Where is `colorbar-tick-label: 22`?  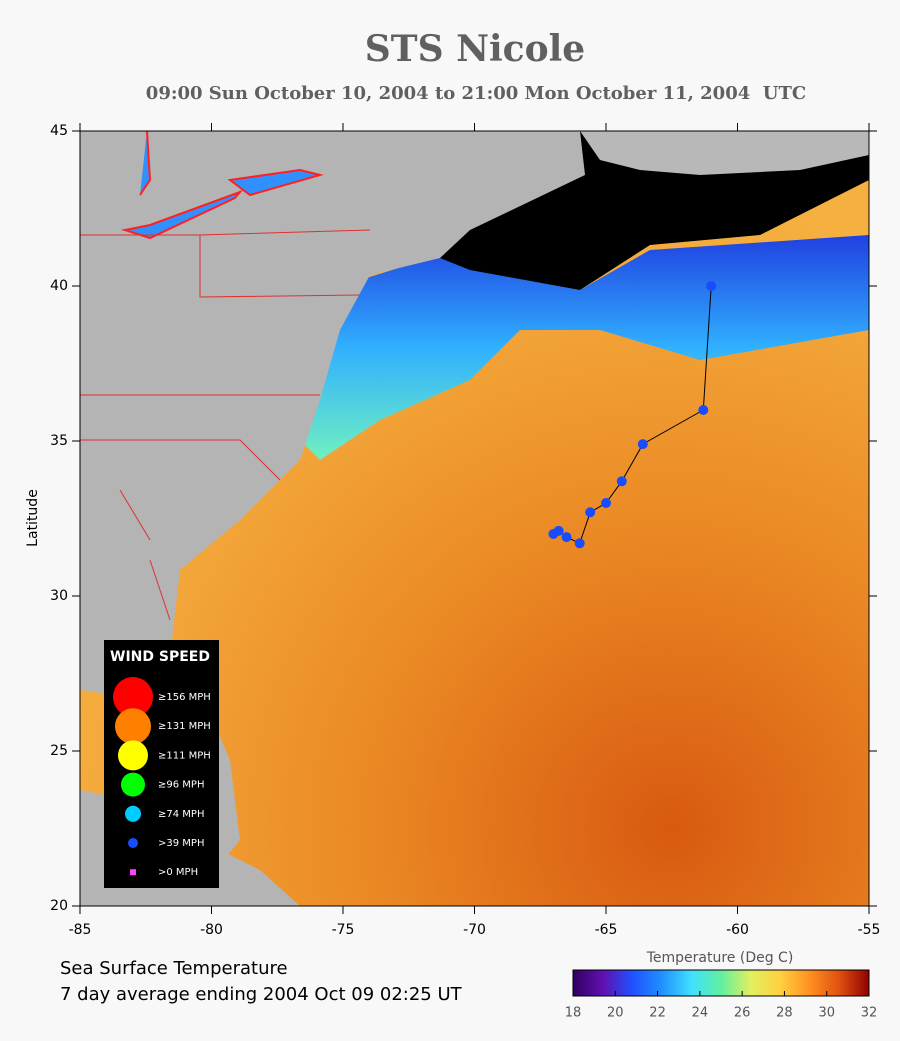 colorbar-tick-label: 22 is located at coordinates (657, 1013).